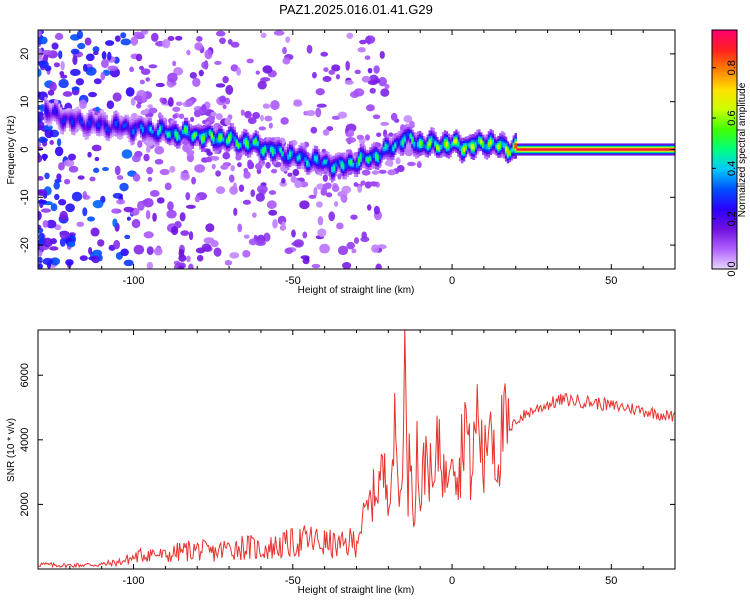  What do you see at coordinates (611, 281) in the screenshot?
I see `spectrogram-x-tick-label: 50` at bounding box center [611, 281].